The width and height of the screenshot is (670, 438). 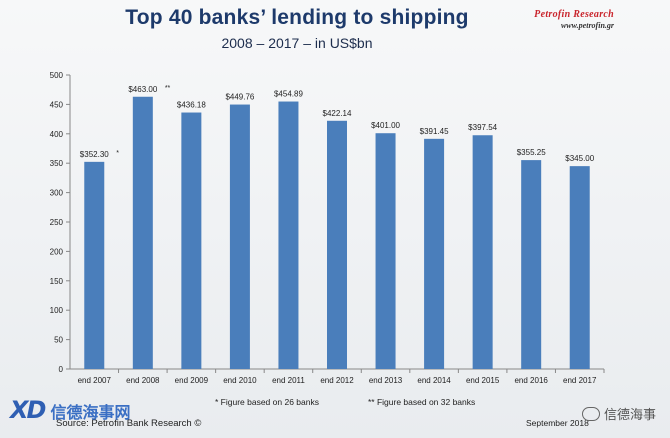 What do you see at coordinates (297, 43) in the screenshot?
I see `chart-subtitle: 2008 – 2017 – in US$bn` at bounding box center [297, 43].